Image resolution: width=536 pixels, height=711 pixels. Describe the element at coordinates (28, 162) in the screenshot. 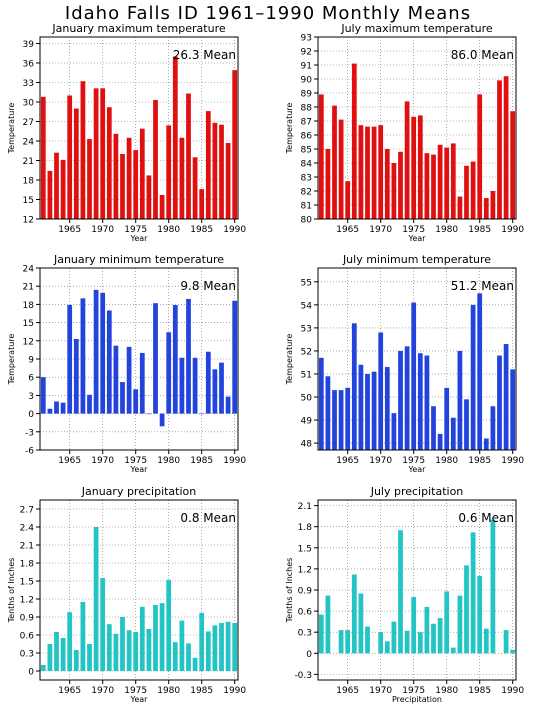

I see `y-tick-label: 21` at that location.